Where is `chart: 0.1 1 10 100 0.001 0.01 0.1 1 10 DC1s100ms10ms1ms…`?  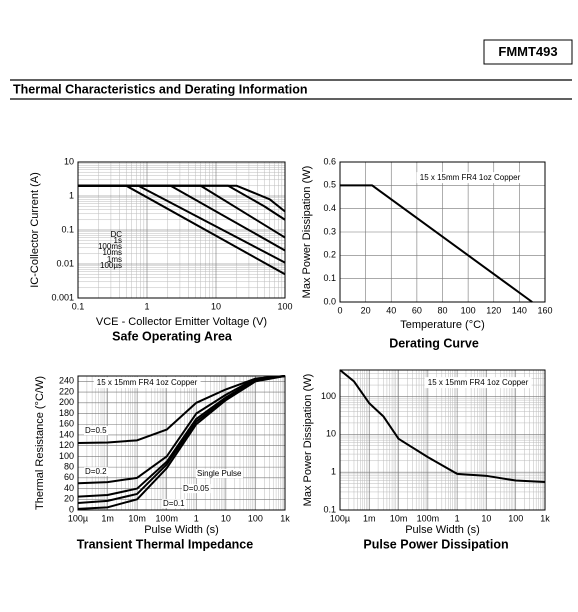
chart: 0.1 1 10 100 0.001 0.01 0.1 1 10 DC1s100ms10ms1ms… is located at coordinates (161, 249).